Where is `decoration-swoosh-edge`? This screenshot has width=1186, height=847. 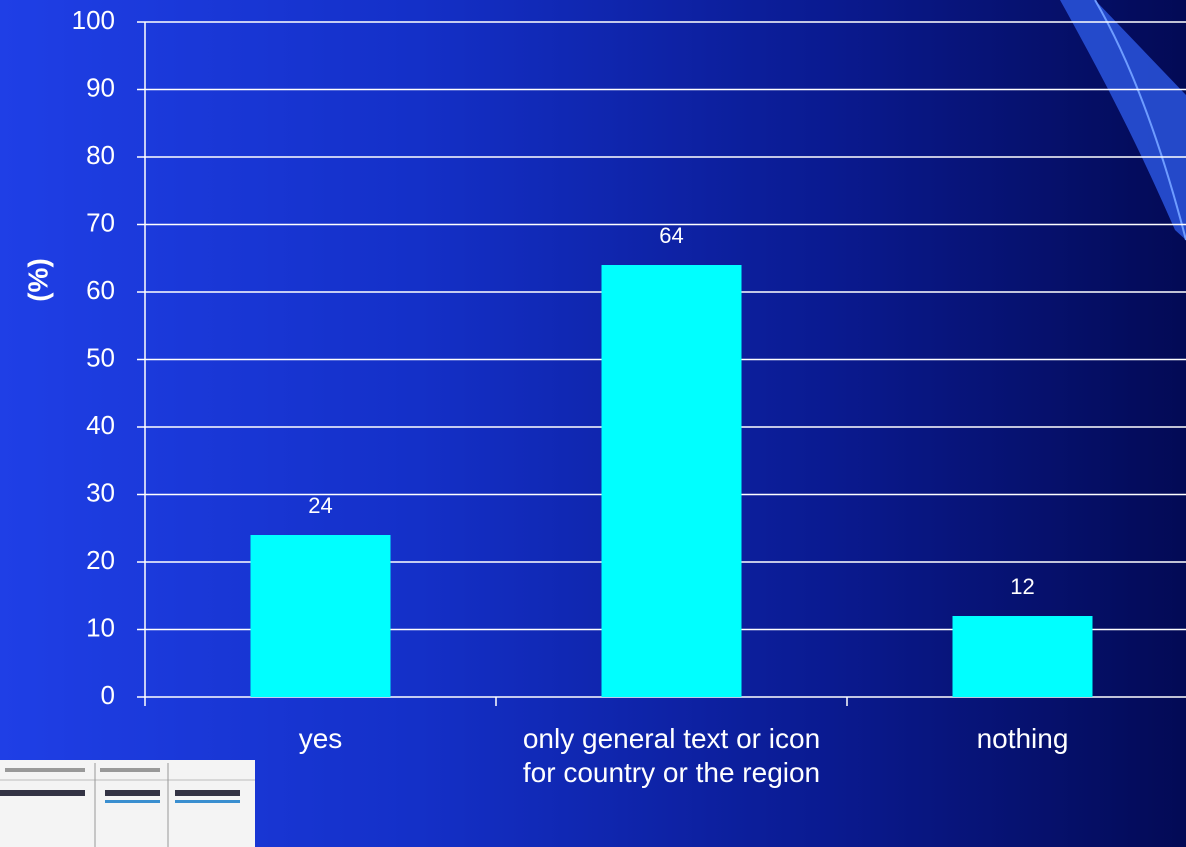
decoration-swoosh-edge is located at coordinates (1140, 120).